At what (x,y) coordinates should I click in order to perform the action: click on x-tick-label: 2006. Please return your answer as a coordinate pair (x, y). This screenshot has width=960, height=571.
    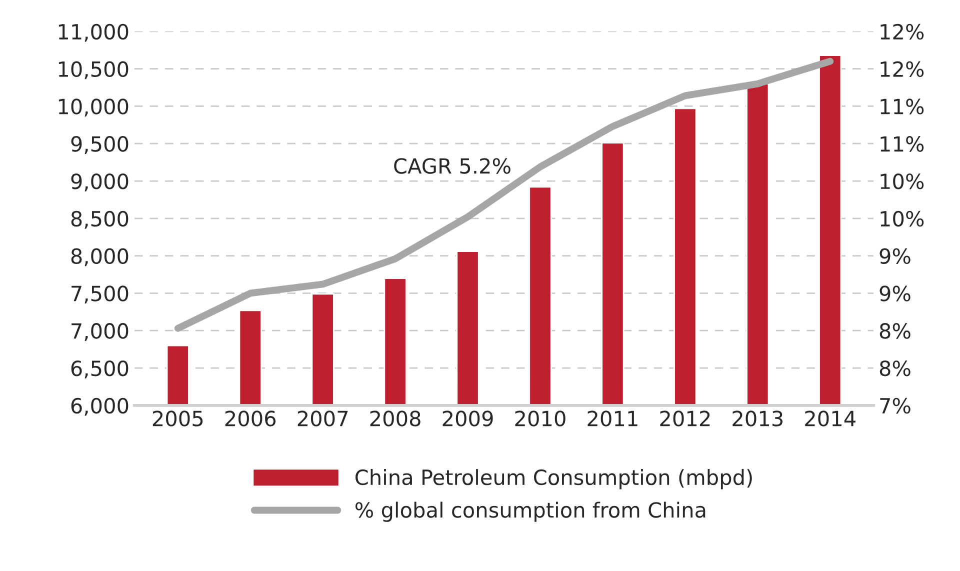
    Looking at the image, I should click on (250, 418).